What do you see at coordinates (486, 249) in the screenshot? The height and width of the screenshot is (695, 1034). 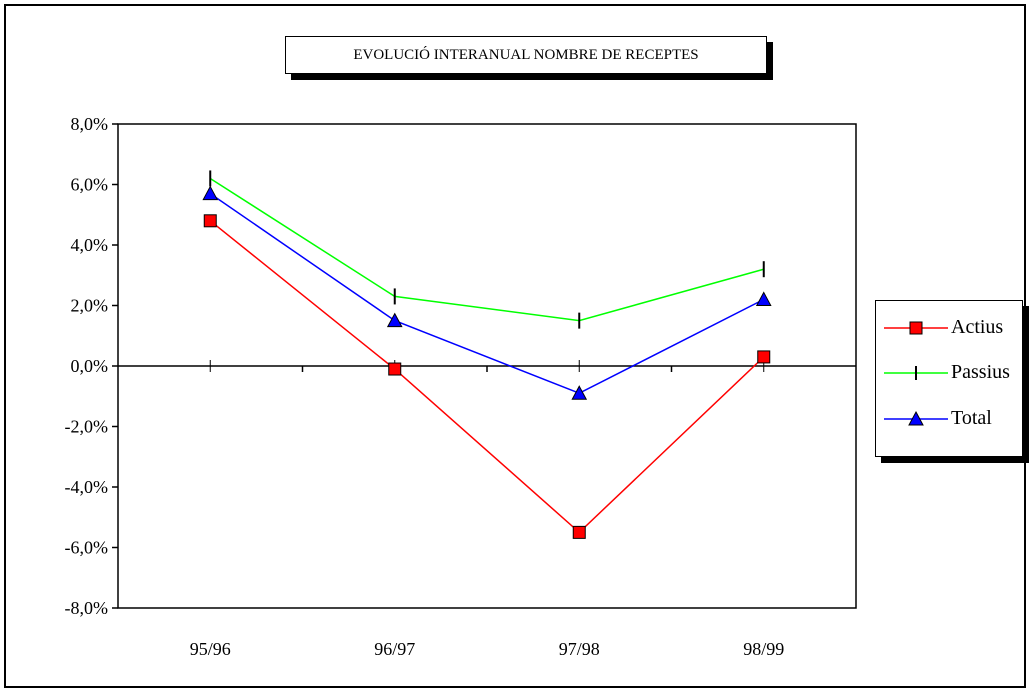 I see `series-line-passius` at bounding box center [486, 249].